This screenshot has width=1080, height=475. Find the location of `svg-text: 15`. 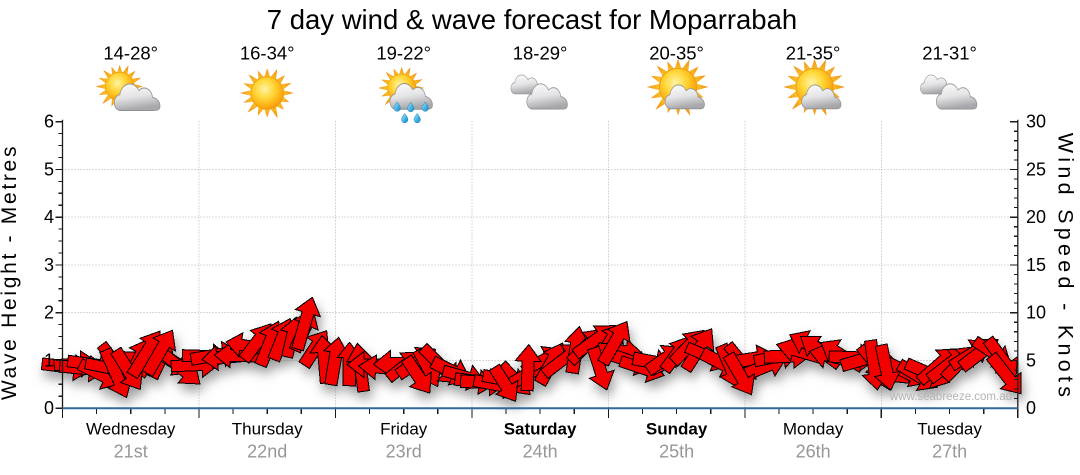

svg-text: 15 is located at coordinates (1036, 265).